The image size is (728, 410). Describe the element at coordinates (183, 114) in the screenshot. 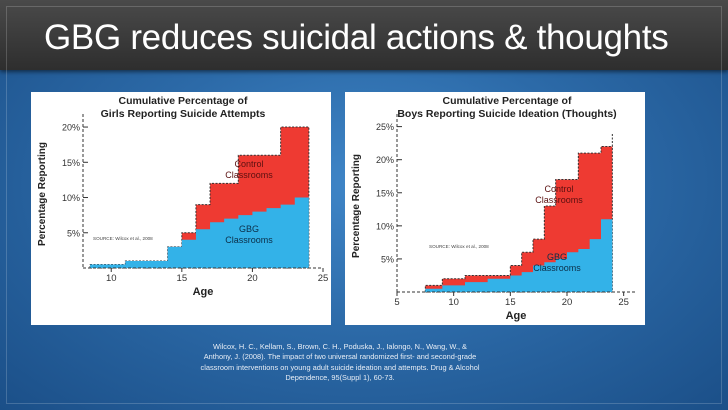

I see `chart-subtitle: Girls Reporting Suicide Attempts` at that location.